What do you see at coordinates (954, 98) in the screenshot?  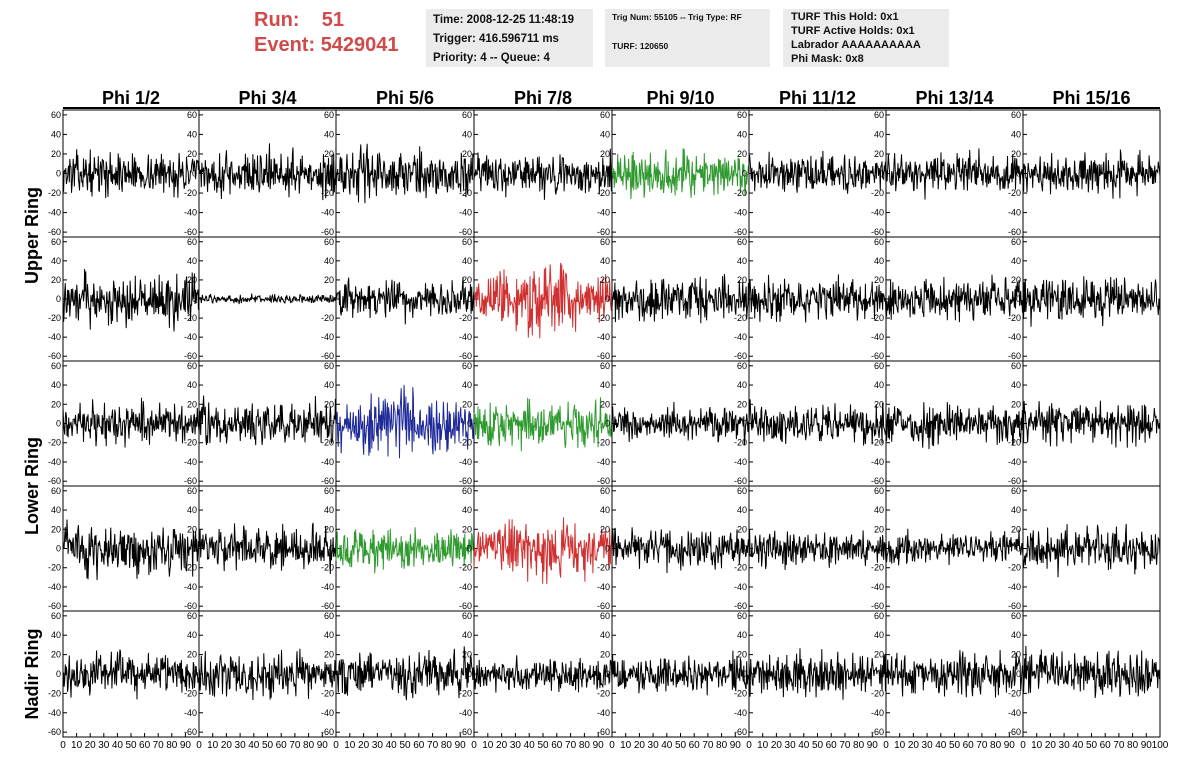 I see `column-title-7: Phi 13/14` at bounding box center [954, 98].